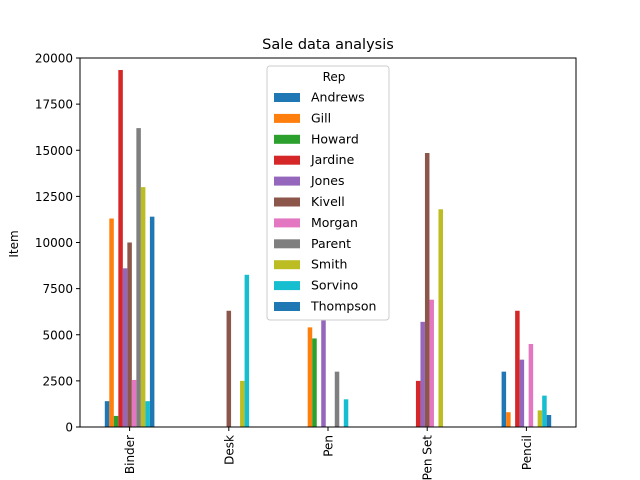  What do you see at coordinates (138, 278) in the screenshot?
I see `bar-parent-binder` at bounding box center [138, 278].